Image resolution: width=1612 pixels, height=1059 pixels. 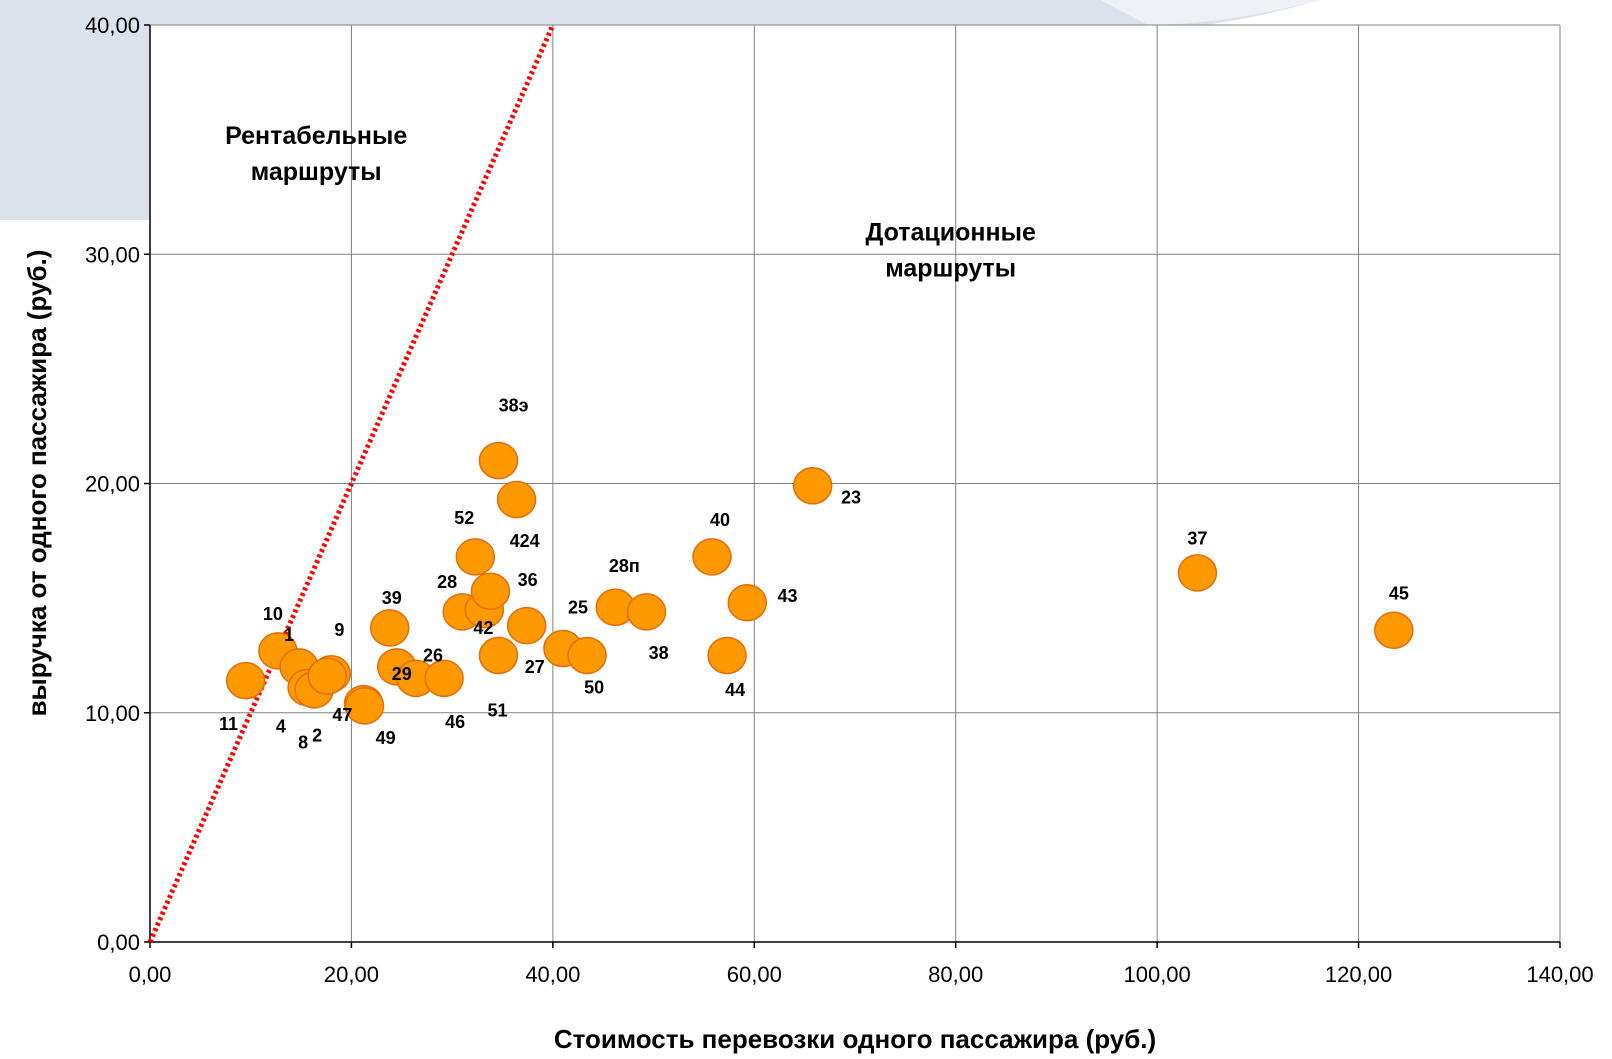 I want to click on point-label-25: 25, so click(x=578, y=607).